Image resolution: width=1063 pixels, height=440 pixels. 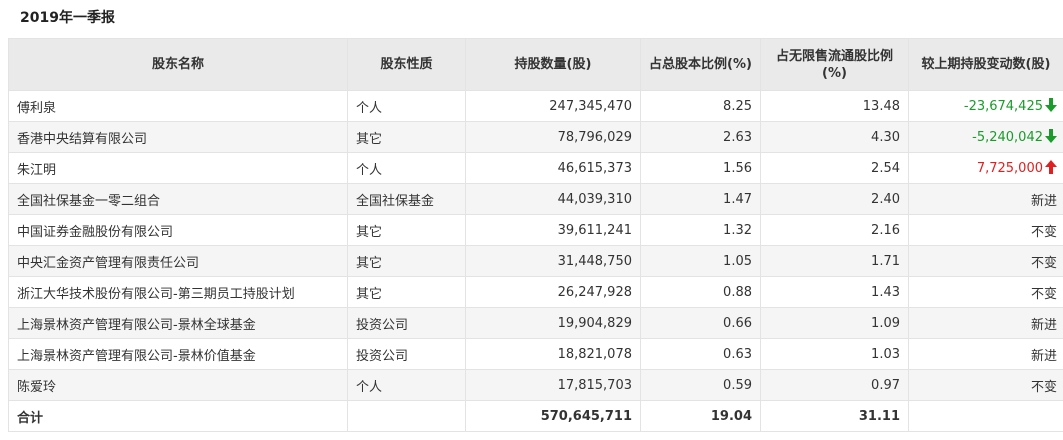 What do you see at coordinates (553, 230) in the screenshot?
I see `shares-held: 39,611,241` at bounding box center [553, 230].